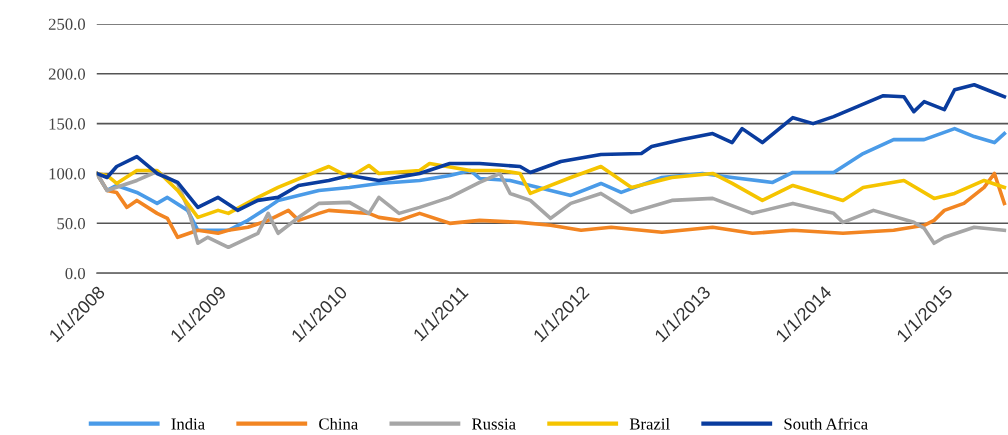 This screenshot has width=1008, height=435. What do you see at coordinates (67, 74) in the screenshot?
I see `y-tick-label: 200.0` at bounding box center [67, 74].